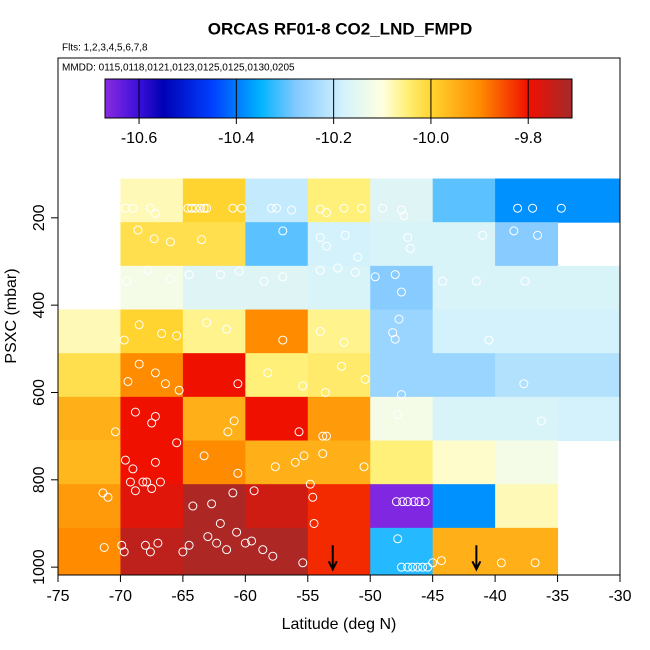  Describe the element at coordinates (39, 479) in the screenshot. I see `y-tick-label: 800` at that location.